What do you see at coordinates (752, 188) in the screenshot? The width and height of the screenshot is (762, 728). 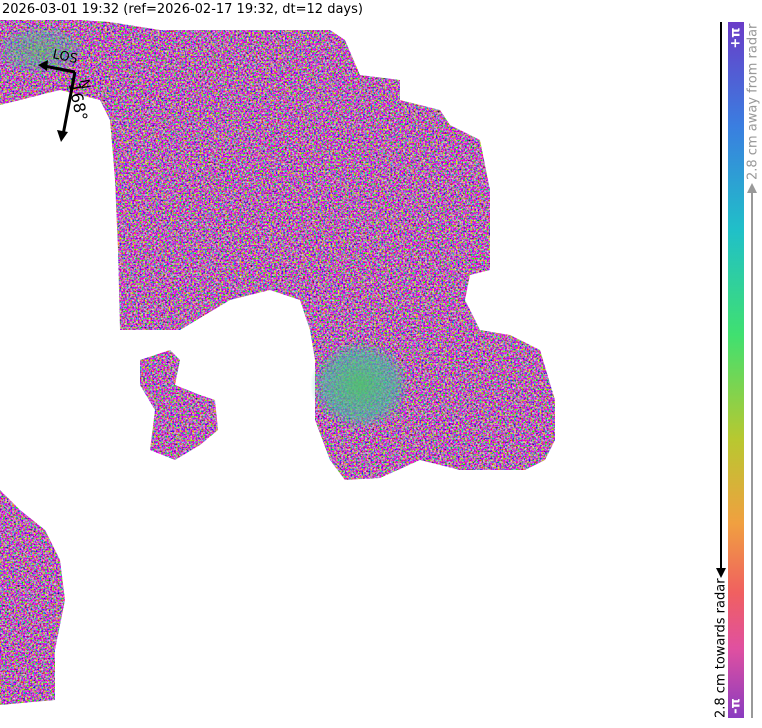 I see `away-arrowhead` at bounding box center [752, 188].